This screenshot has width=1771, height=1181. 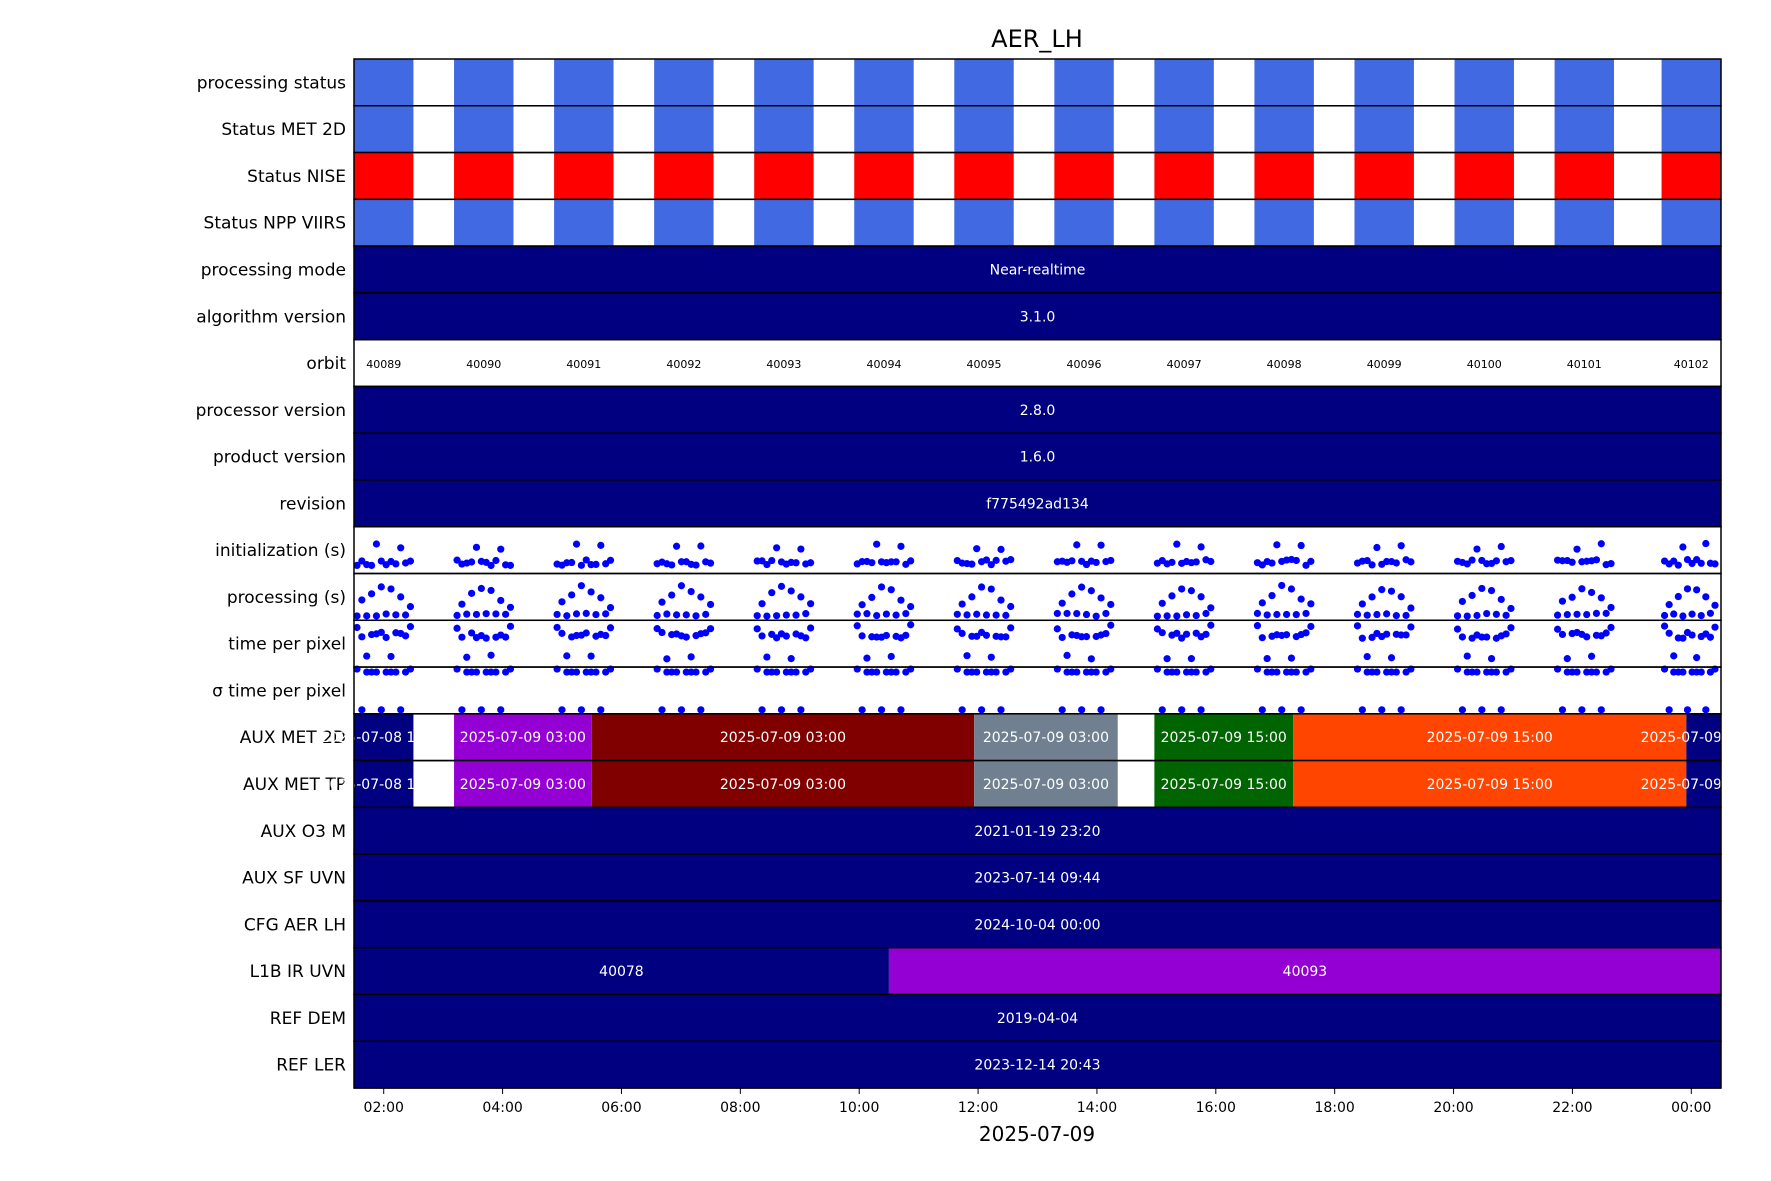 I want to click on row-7: processor version 2.8.0, so click(x=959, y=409).